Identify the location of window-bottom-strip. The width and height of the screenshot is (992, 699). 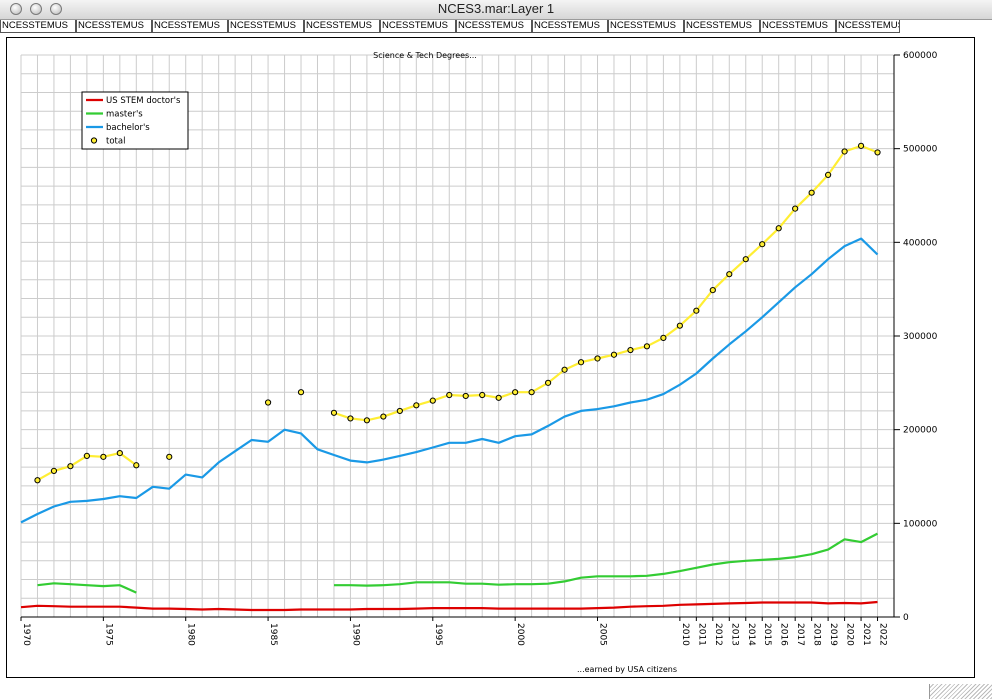
(496, 691).